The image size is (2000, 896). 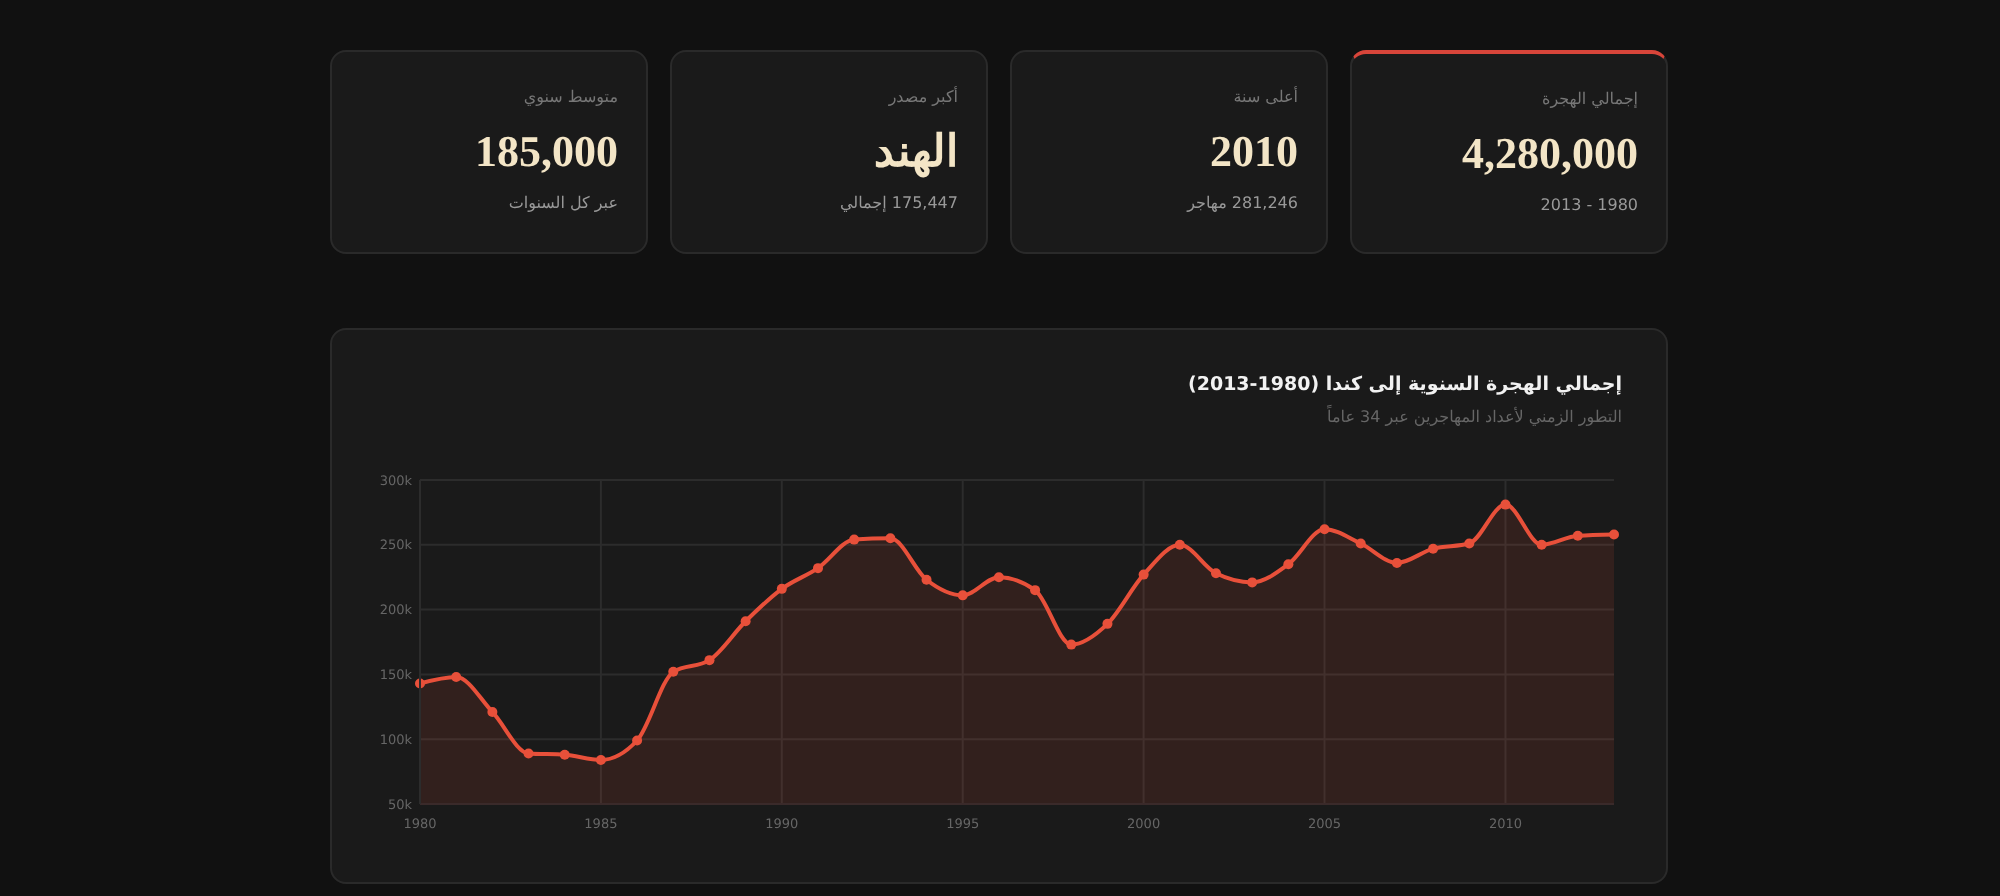 I want to click on text: 185,000, so click(x=545, y=152).